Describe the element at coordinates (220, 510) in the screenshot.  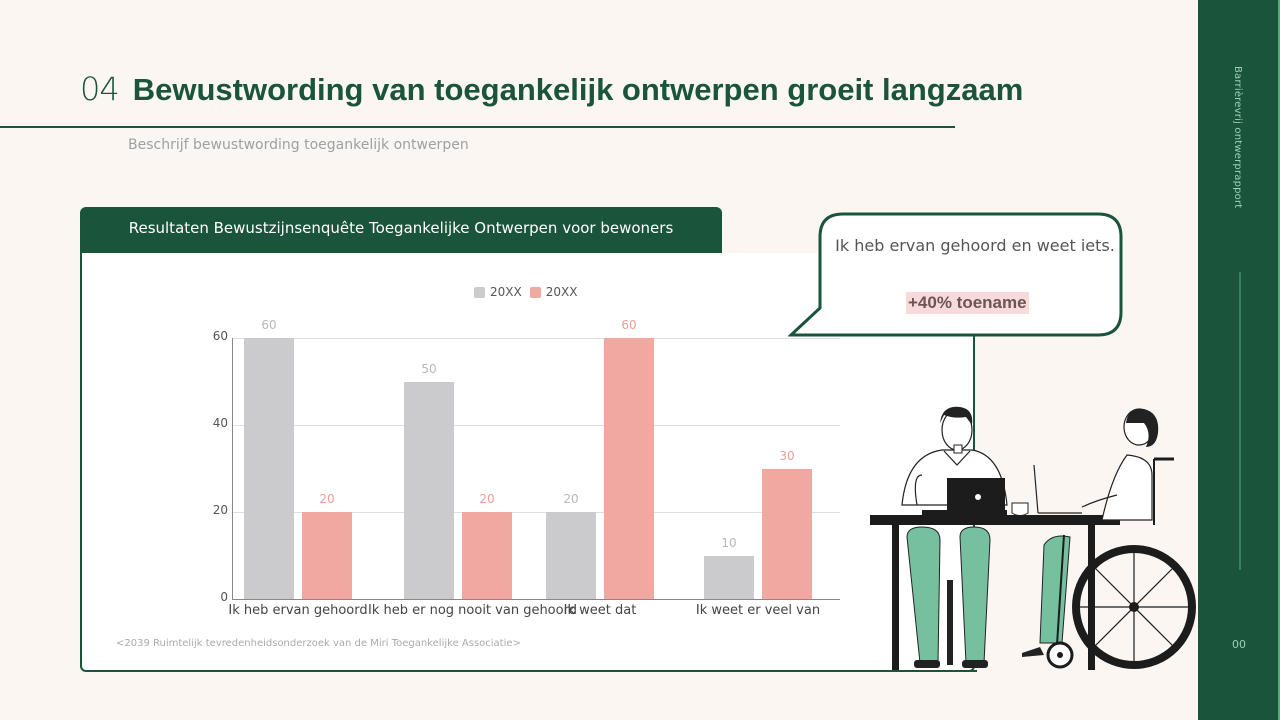
I see `y-tick: 20` at that location.